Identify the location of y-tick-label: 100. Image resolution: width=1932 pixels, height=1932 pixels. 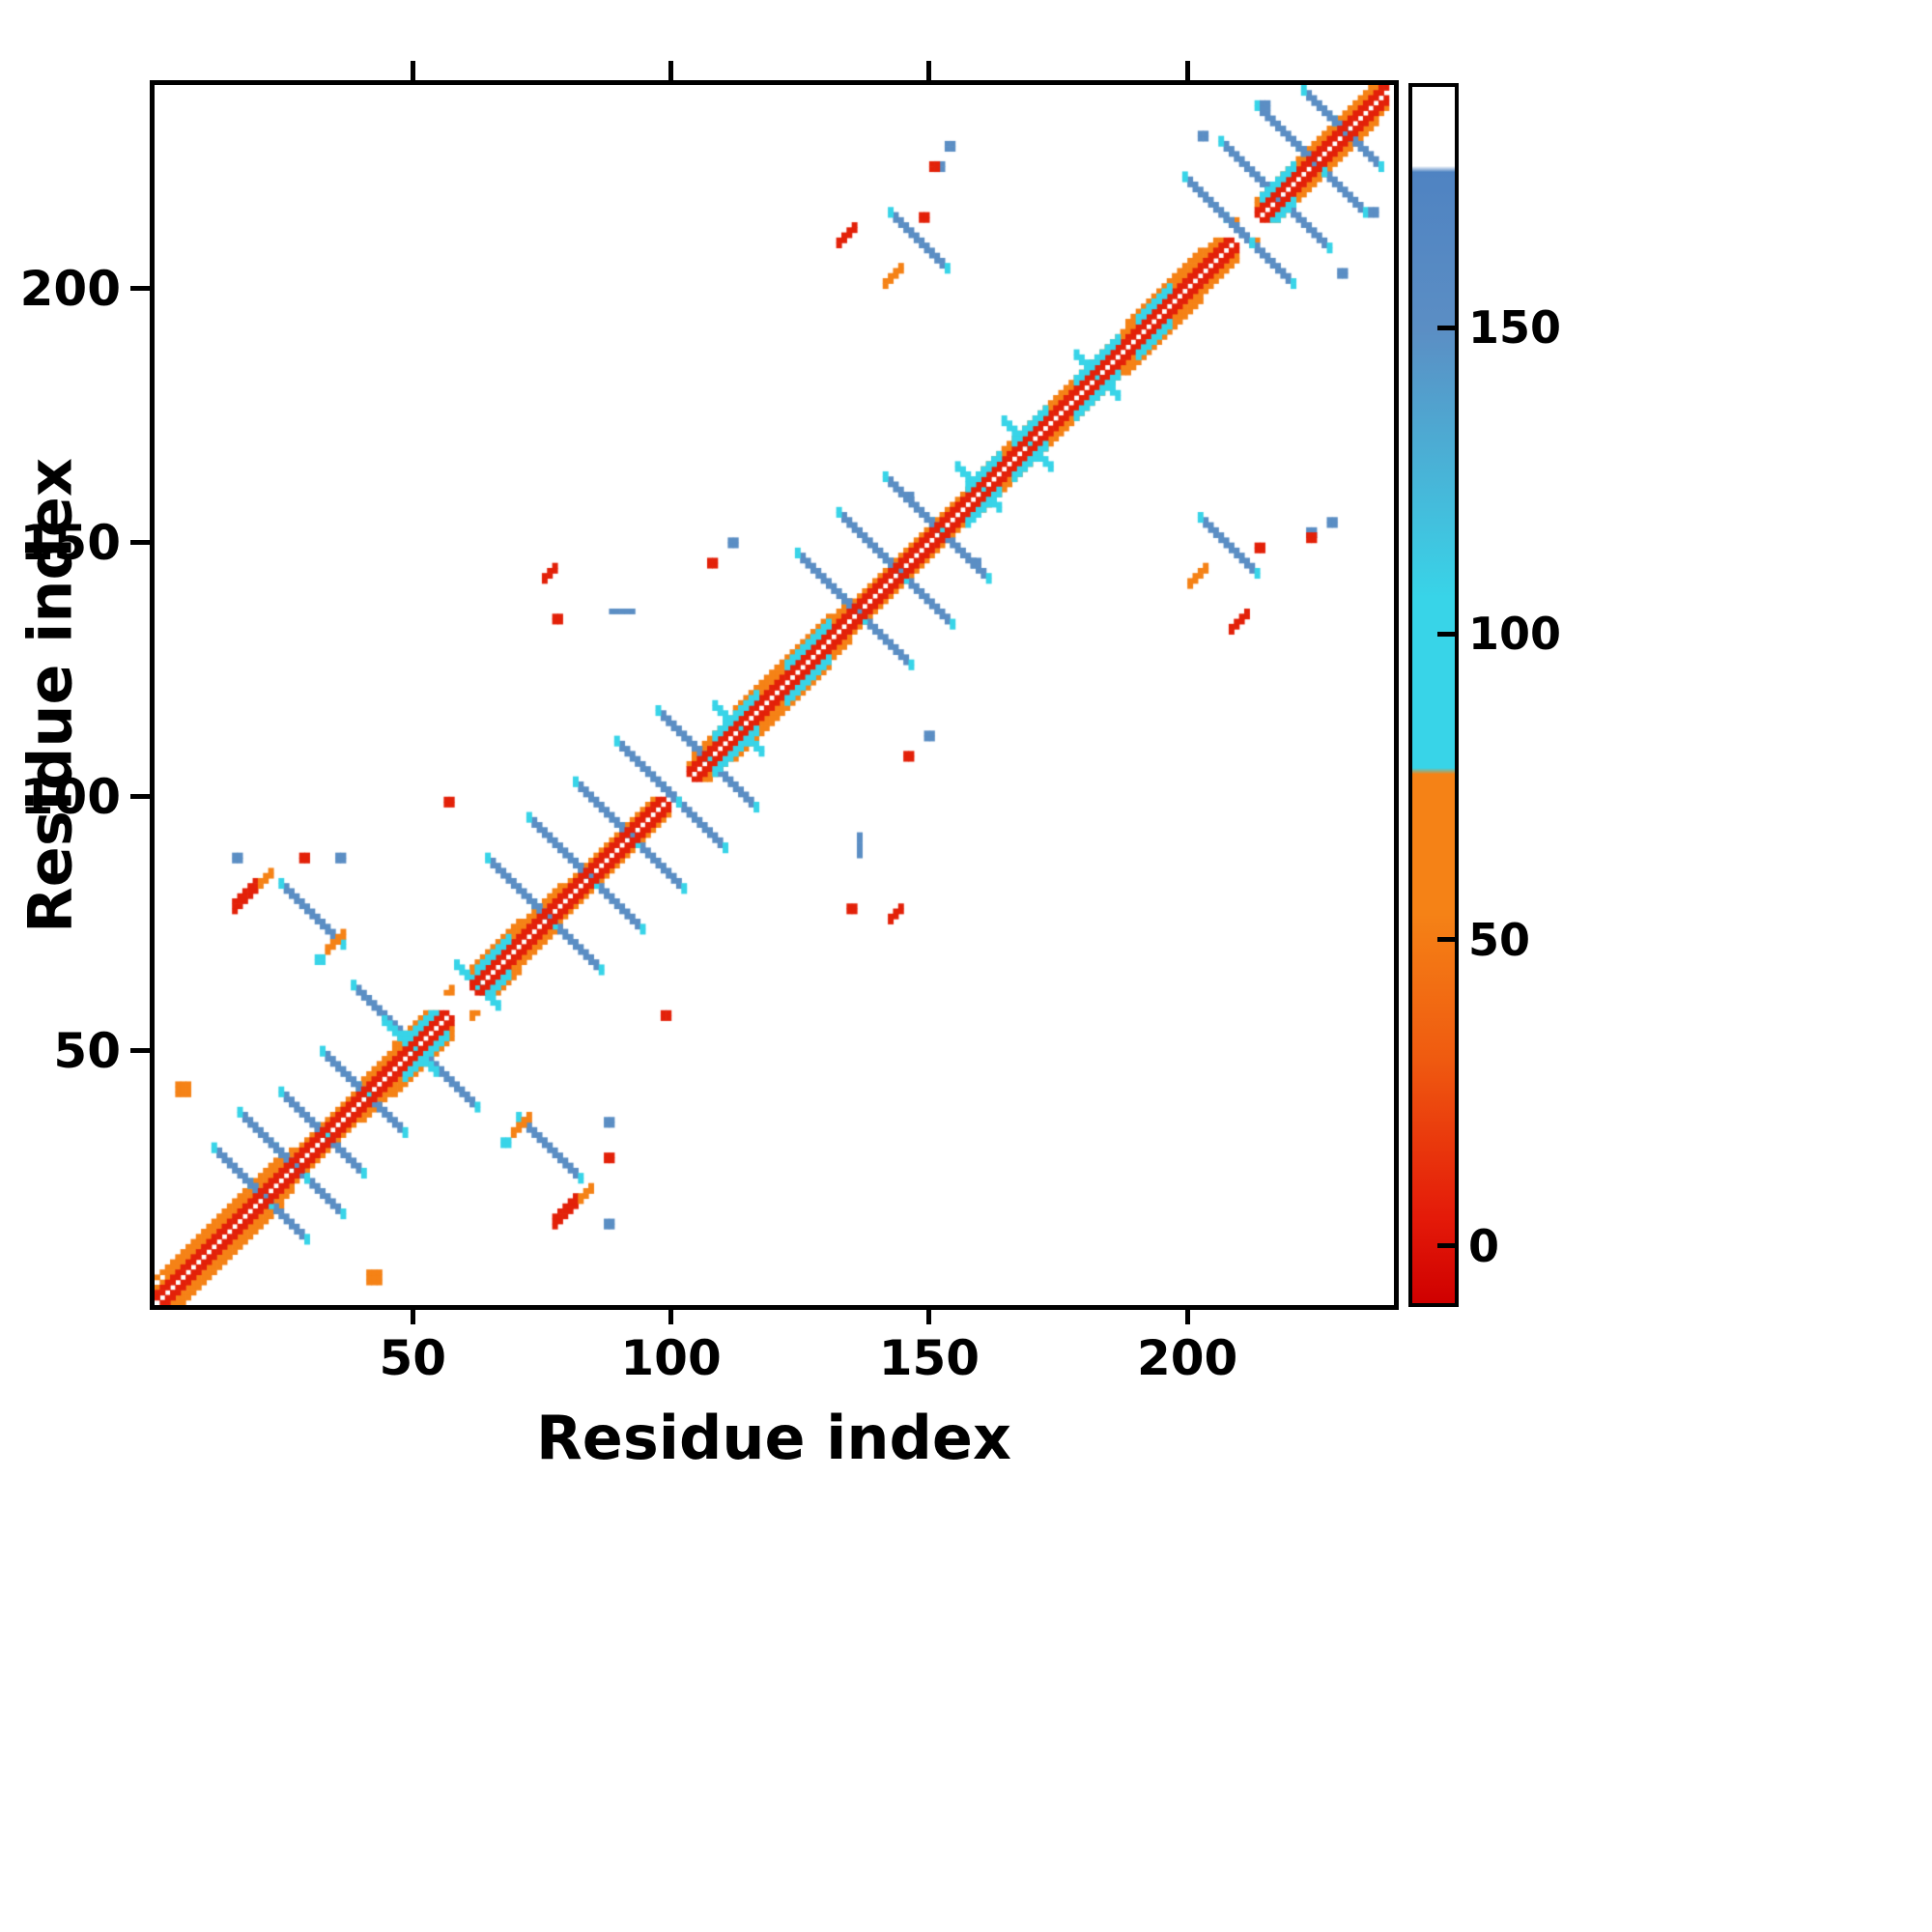
(70, 796).